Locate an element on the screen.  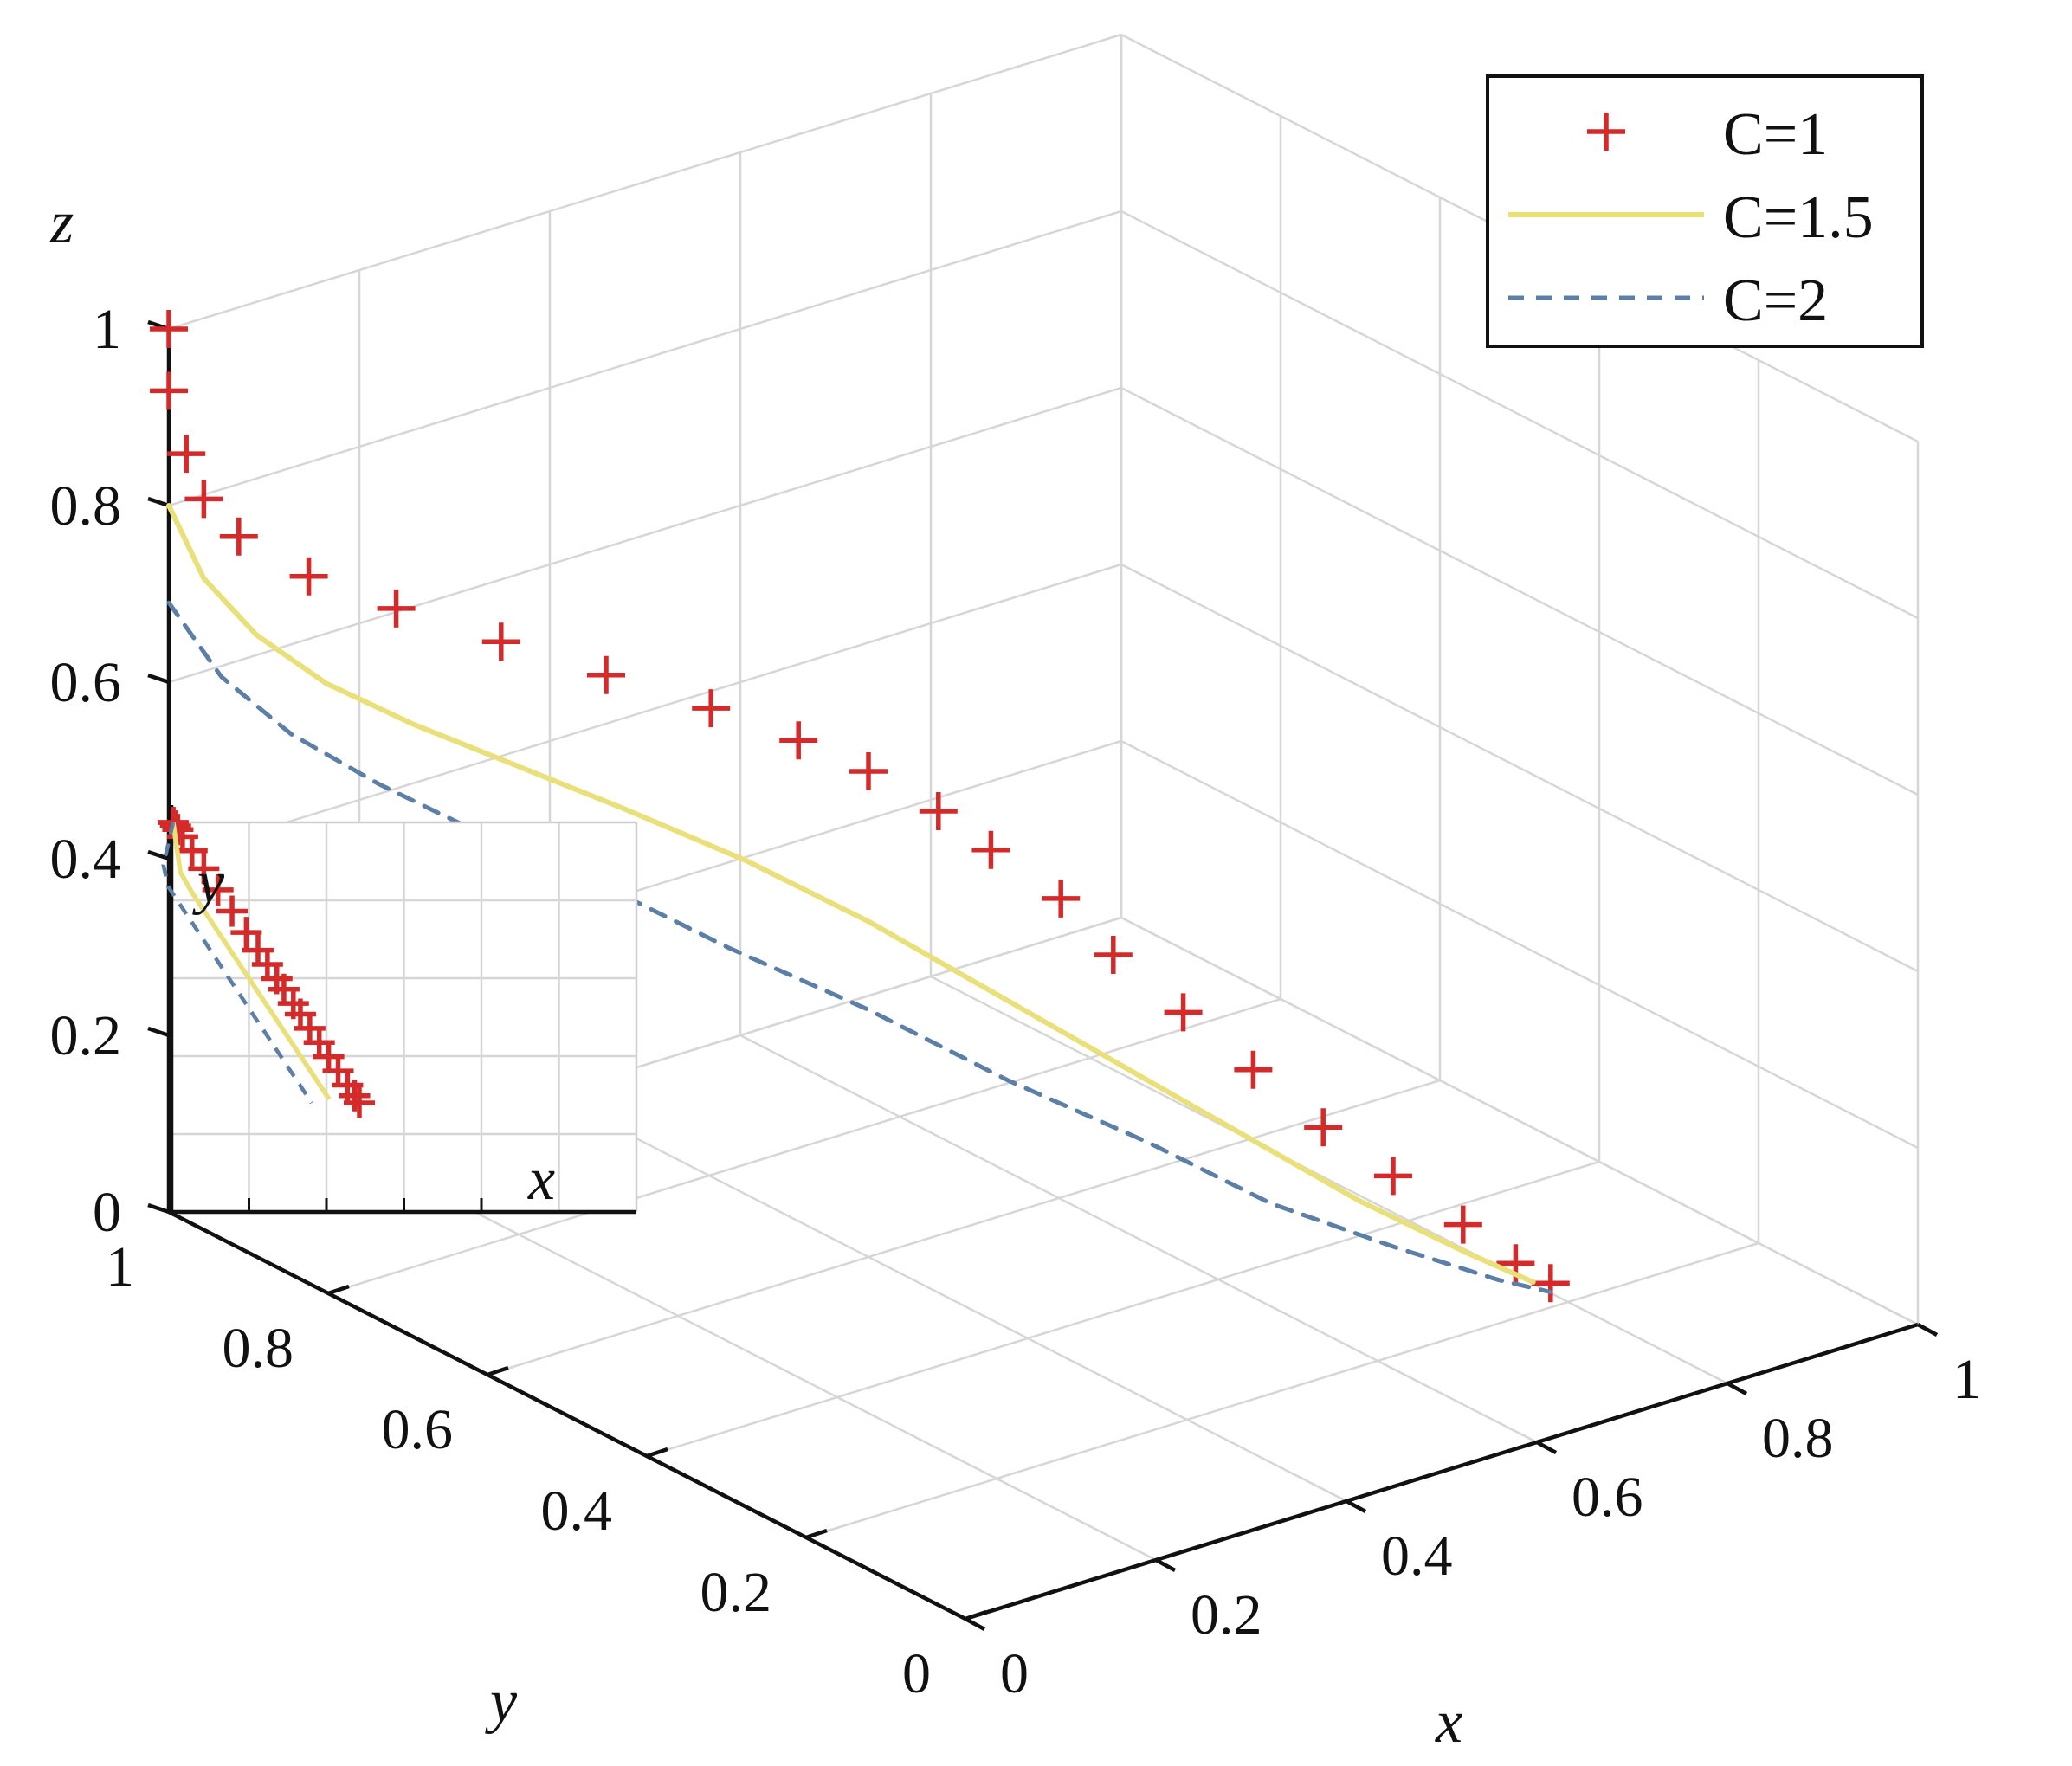
inset-c15-line is located at coordinates (252, 961).